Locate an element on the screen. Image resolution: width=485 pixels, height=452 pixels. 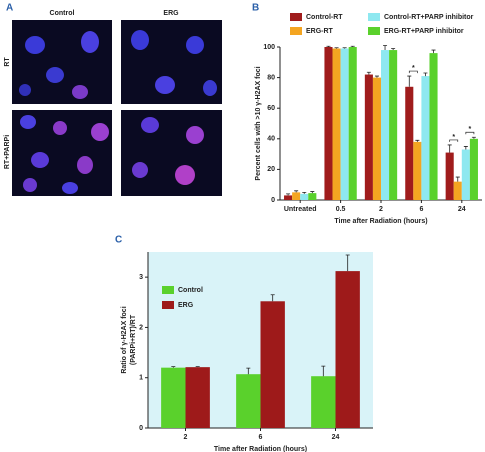
legend-label: ERG is located at coordinates (186, 305).